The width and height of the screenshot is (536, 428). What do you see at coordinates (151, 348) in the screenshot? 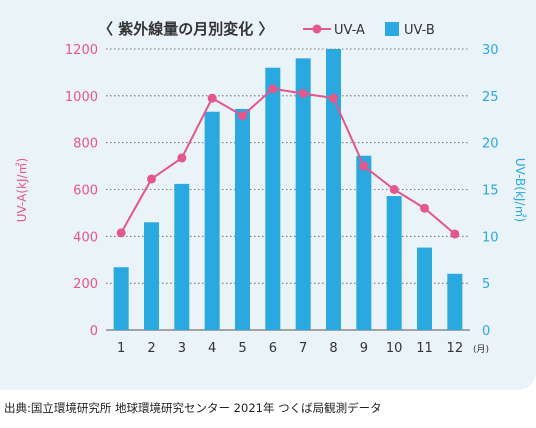
I see `x-tick-label: 2` at bounding box center [151, 348].